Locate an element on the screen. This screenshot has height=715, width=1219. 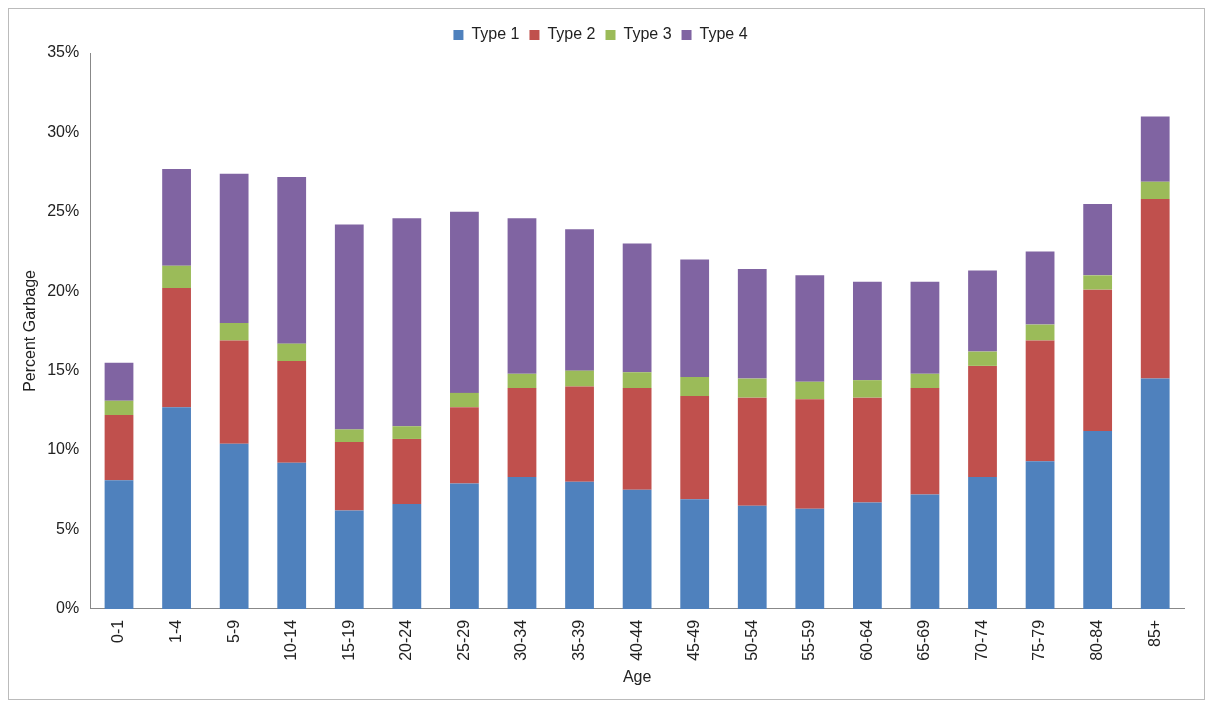
x-tick-label: 20-24 is located at coordinates (406, 640).